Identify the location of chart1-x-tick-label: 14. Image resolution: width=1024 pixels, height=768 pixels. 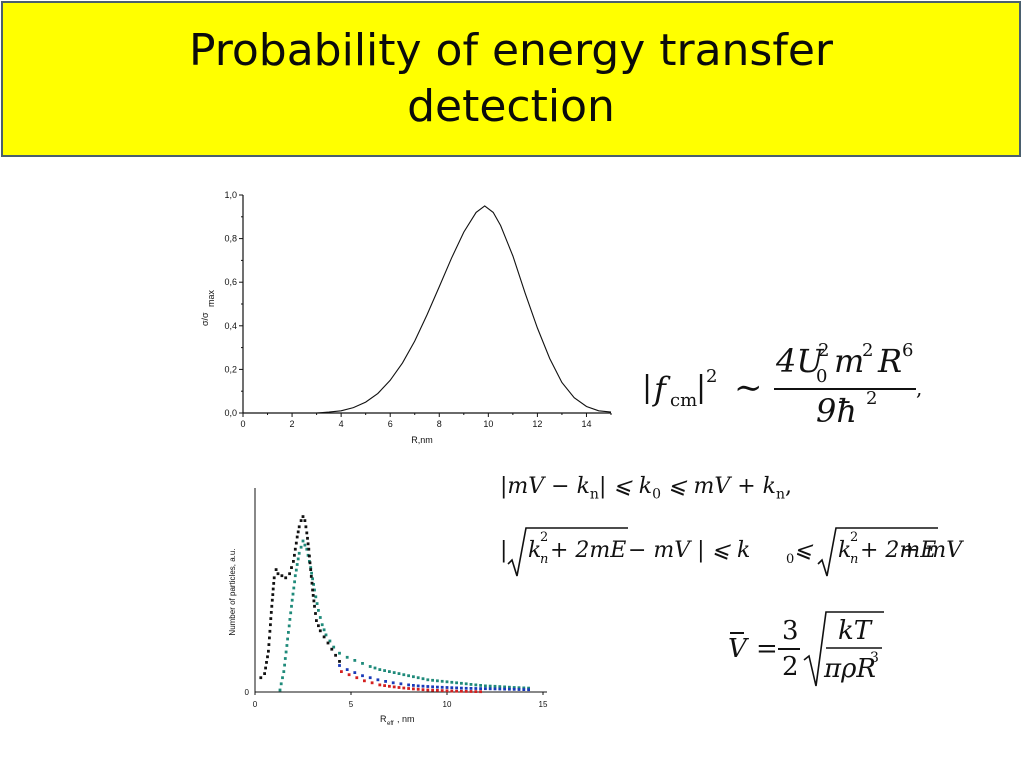
(586, 424).